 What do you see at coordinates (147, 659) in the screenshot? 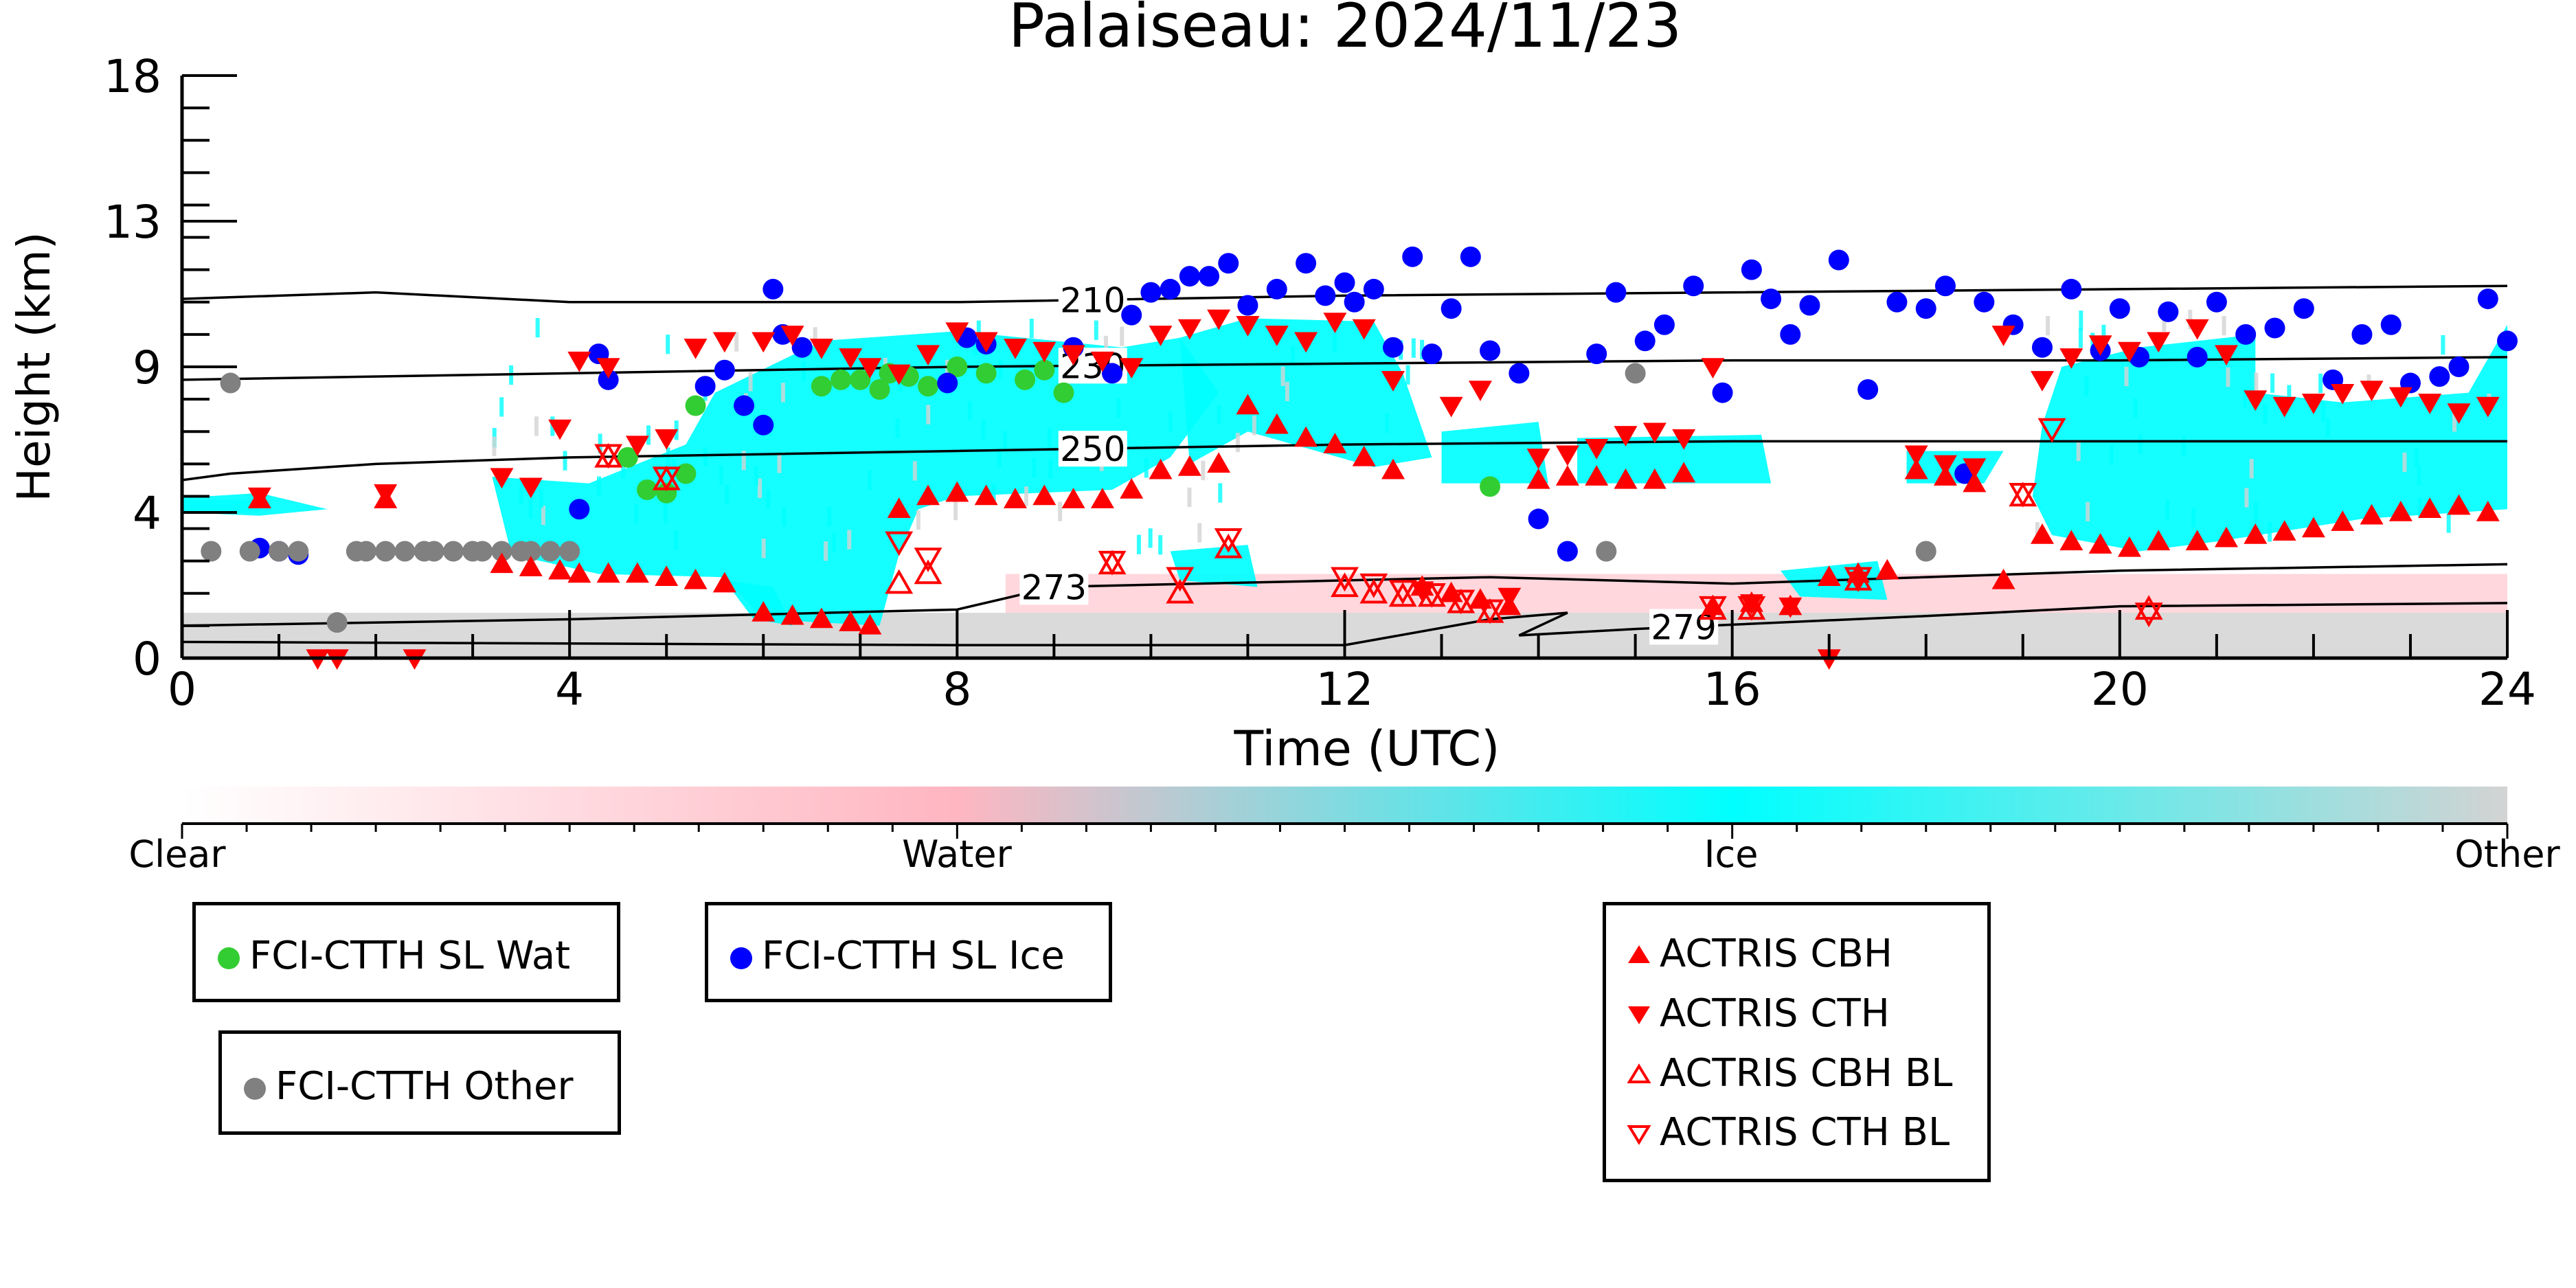
I see `y-tick-label: 0` at bounding box center [147, 659].